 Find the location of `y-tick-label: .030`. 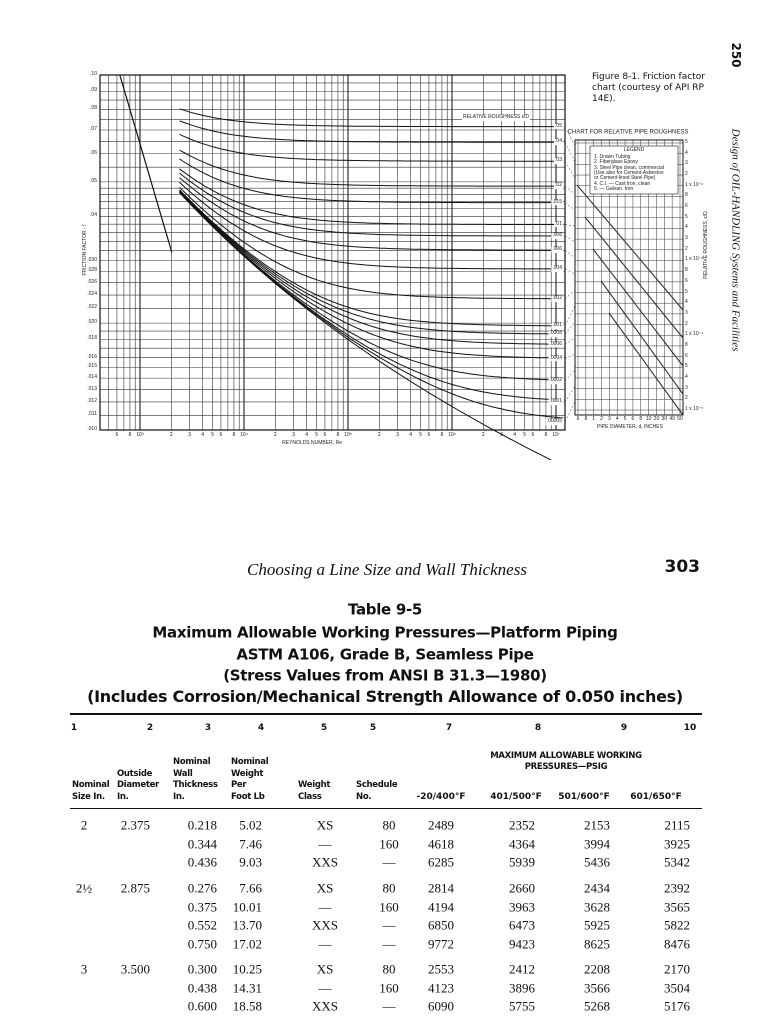

y-tick-label: .030 is located at coordinates (92, 259).